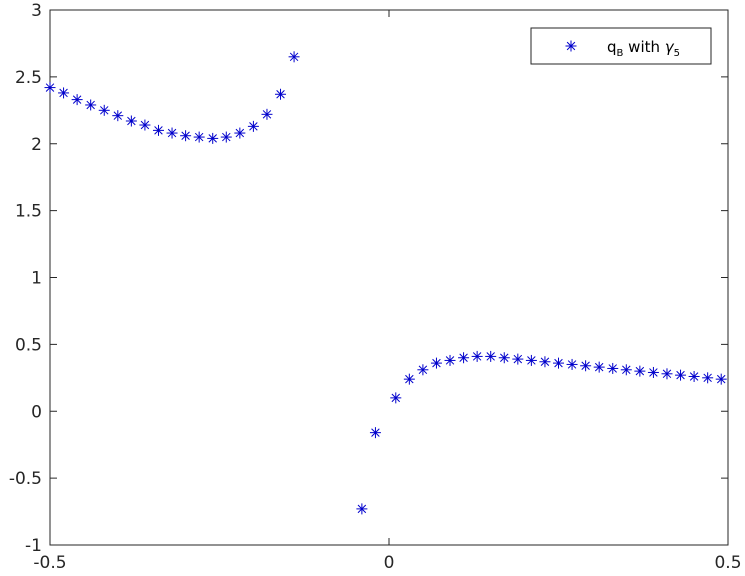  I want to click on x-tick-label: 0.5, so click(727, 563).